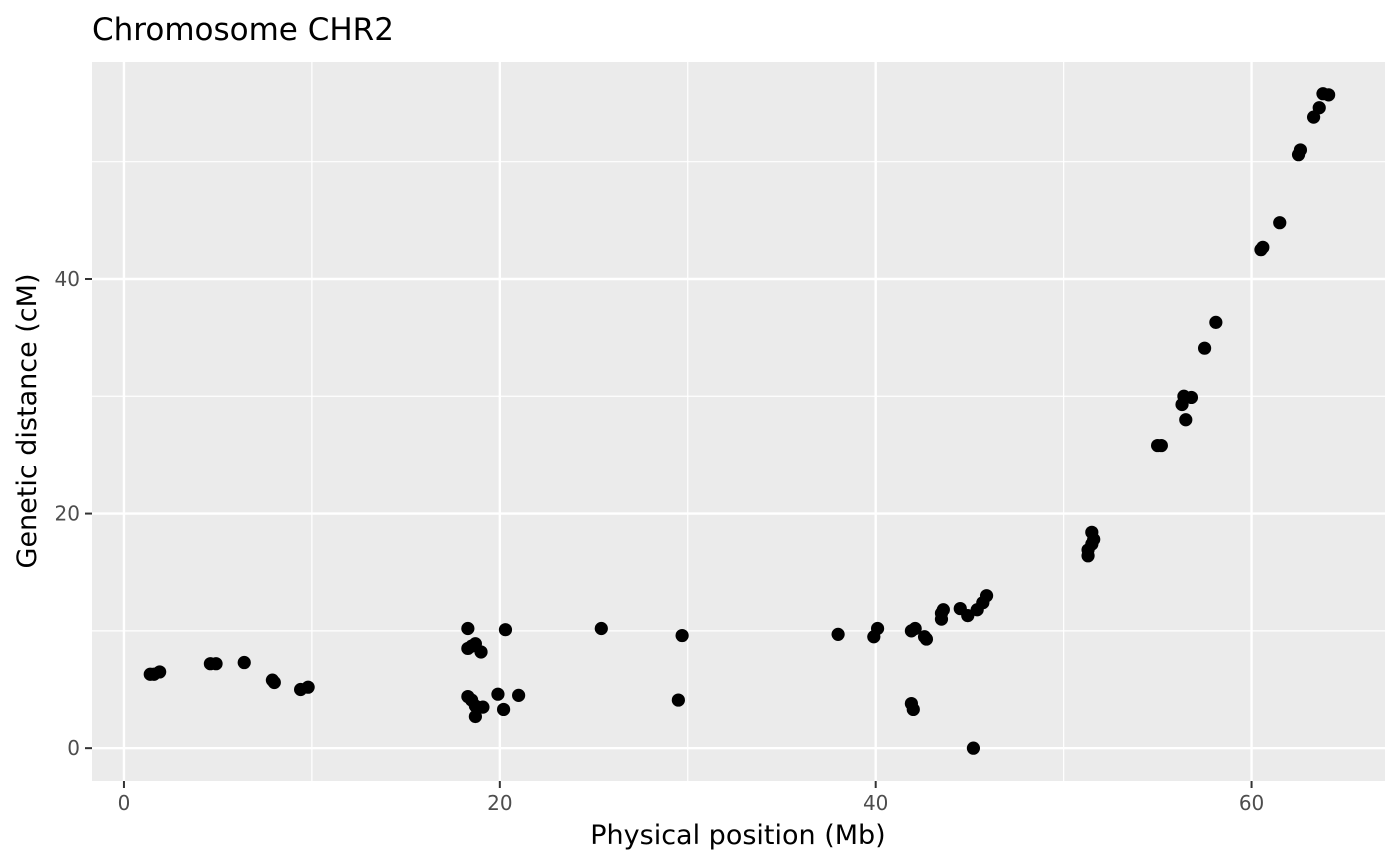 The height and width of the screenshot is (865, 1400). Describe the element at coordinates (27, 421) in the screenshot. I see `y-axis-title: Genetic distance (cM)` at that location.